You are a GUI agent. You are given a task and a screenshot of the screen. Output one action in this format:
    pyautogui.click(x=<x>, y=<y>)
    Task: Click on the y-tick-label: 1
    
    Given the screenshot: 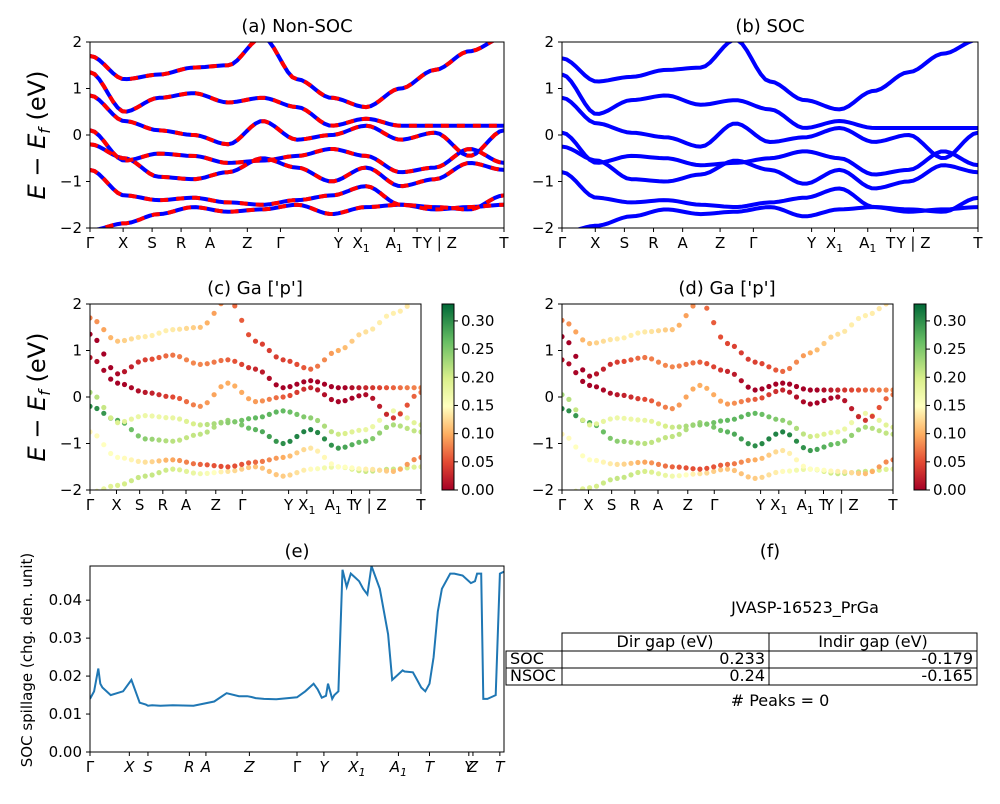 What is the action you would take?
    pyautogui.click(x=549, y=351)
    